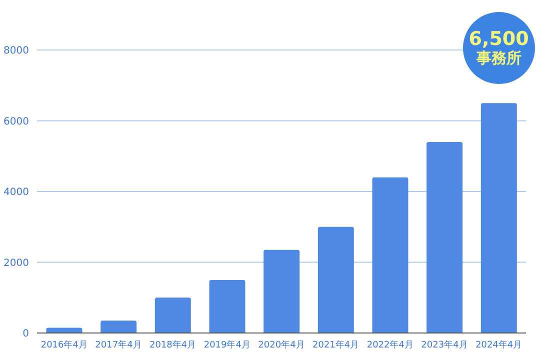  What do you see at coordinates (281, 344) in the screenshot?
I see `x-tick-label: 2020年4月` at bounding box center [281, 344].